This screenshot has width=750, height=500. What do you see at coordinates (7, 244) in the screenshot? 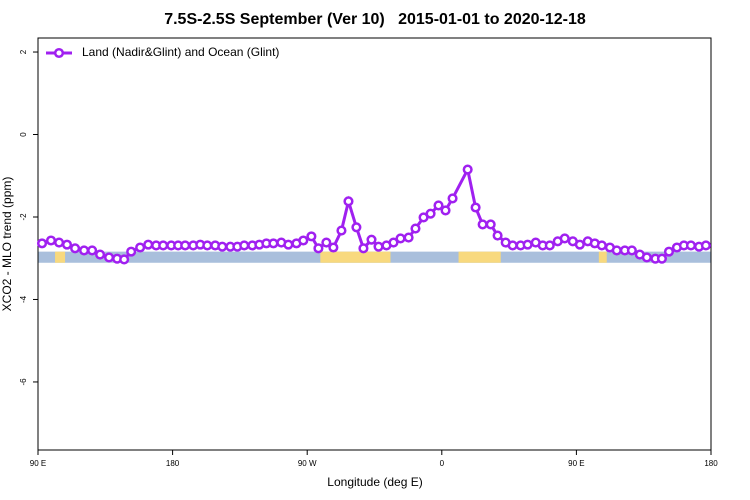
I see `y-axis-label: XCO2 - MLO trend (ppm)` at bounding box center [7, 244].